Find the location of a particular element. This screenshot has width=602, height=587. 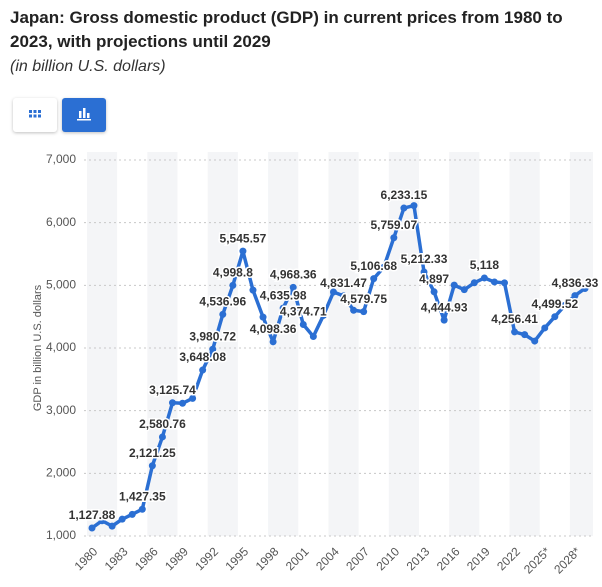

data-label: 3,980.72 is located at coordinates (212, 336).